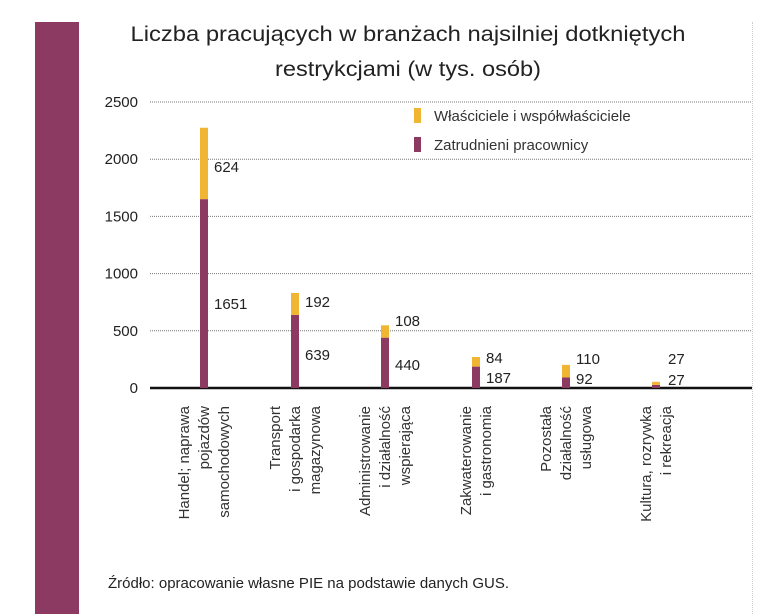 This screenshot has height=614, width=780. What do you see at coordinates (532, 116) in the screenshot?
I see `legend-label: Właściciele i współwłaściciele` at bounding box center [532, 116].